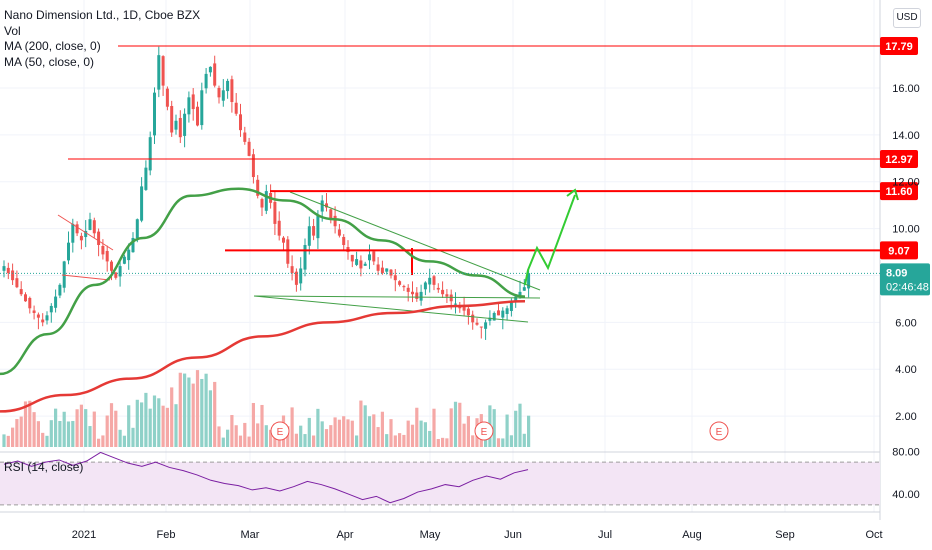 This screenshot has width=932, height=550. I want to click on time-axis: 2021 Feb Mar Apr May Jun Jul Aug Sep Oct, so click(477, 535).